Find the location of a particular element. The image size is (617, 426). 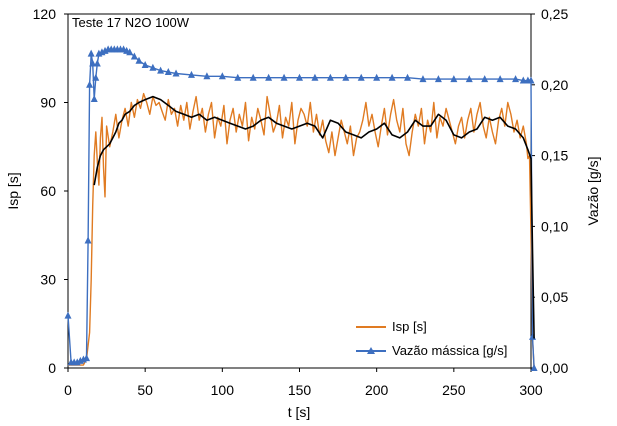

x-tick-label: 100 is located at coordinates (223, 390).